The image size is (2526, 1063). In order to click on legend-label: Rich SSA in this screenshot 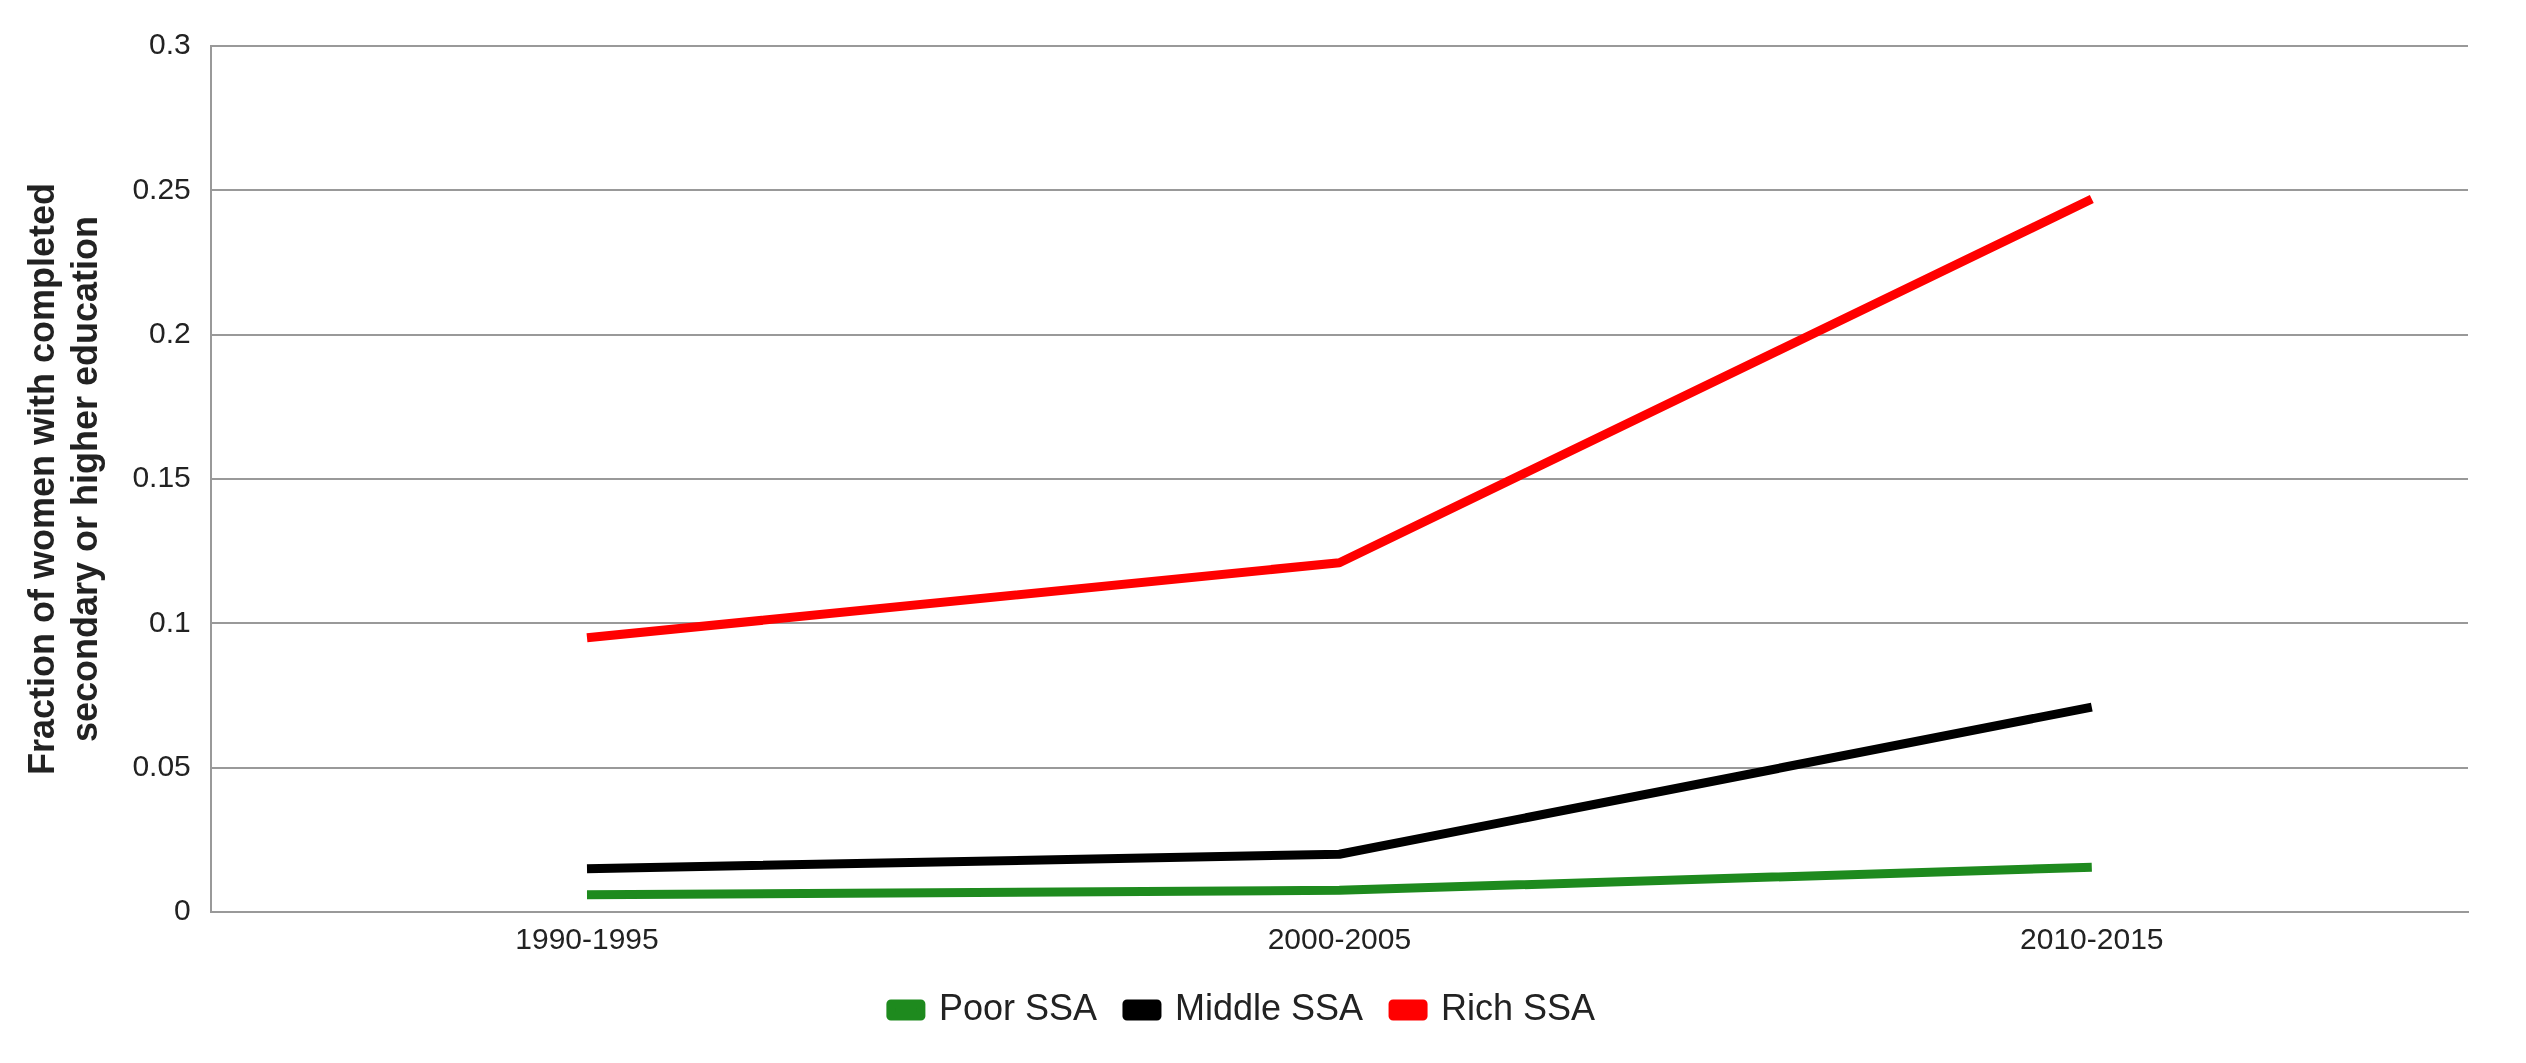, I will do `click(1518, 1007)`.